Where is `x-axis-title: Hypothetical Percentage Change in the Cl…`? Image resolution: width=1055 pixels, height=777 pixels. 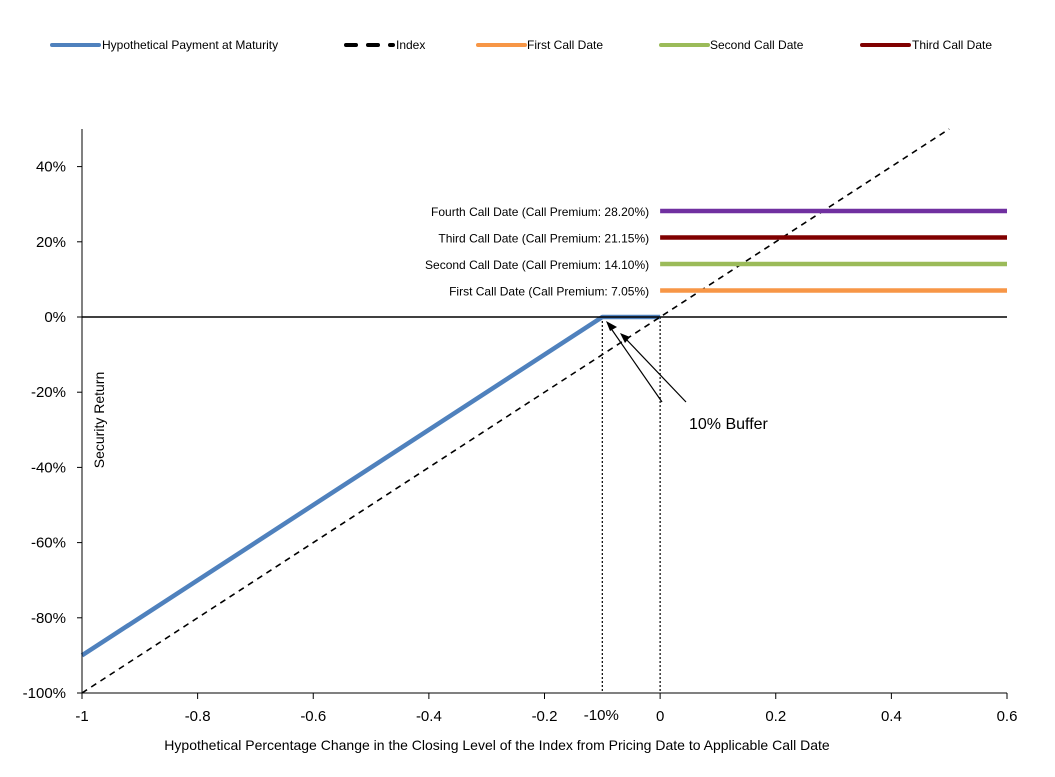
x-axis-title: Hypothetical Percentage Change in the Cl… is located at coordinates (497, 745).